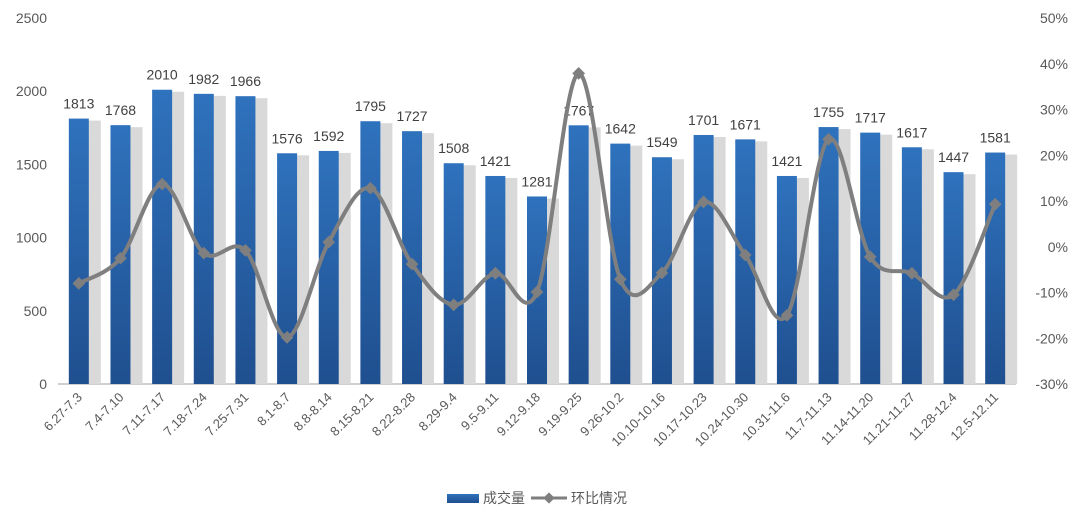  What do you see at coordinates (328, 136) in the screenshot?
I see `bar-data-label: 1592` at bounding box center [328, 136].